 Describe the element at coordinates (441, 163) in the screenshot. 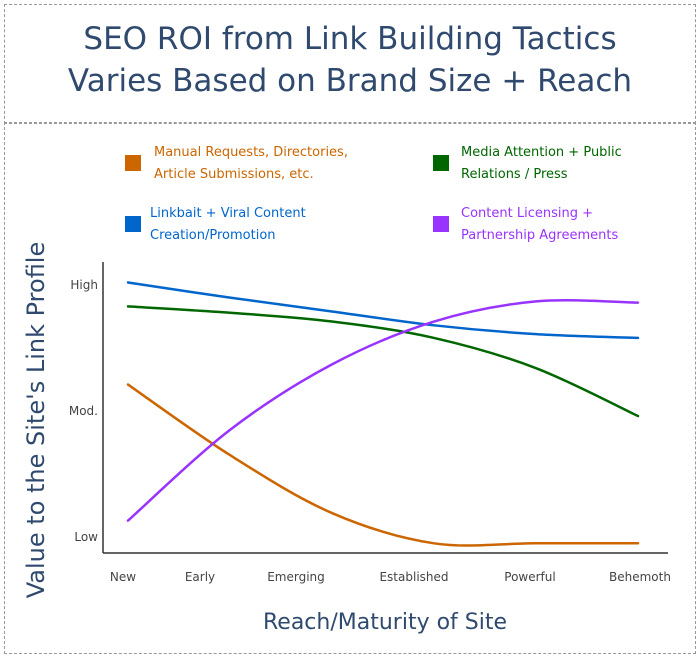

I see `legend-swatch-media` at that location.